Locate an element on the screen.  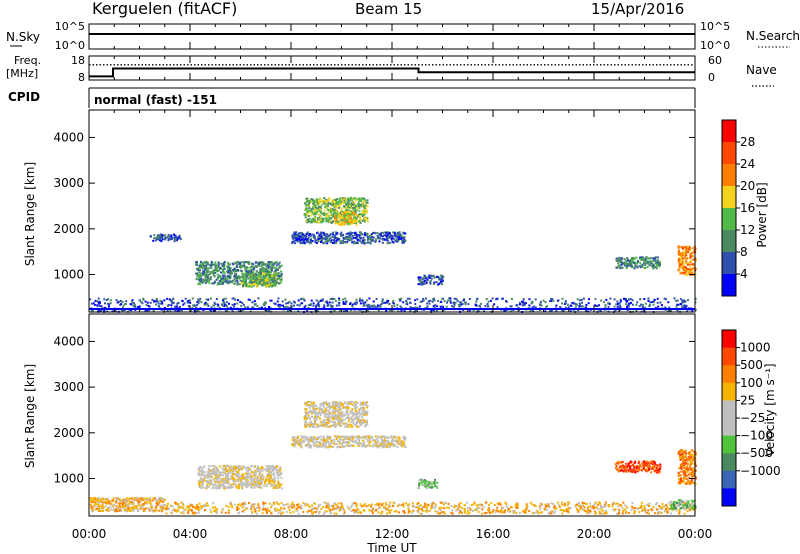
nsearch-tick-bottom: 10^0 is located at coordinates (715, 45).